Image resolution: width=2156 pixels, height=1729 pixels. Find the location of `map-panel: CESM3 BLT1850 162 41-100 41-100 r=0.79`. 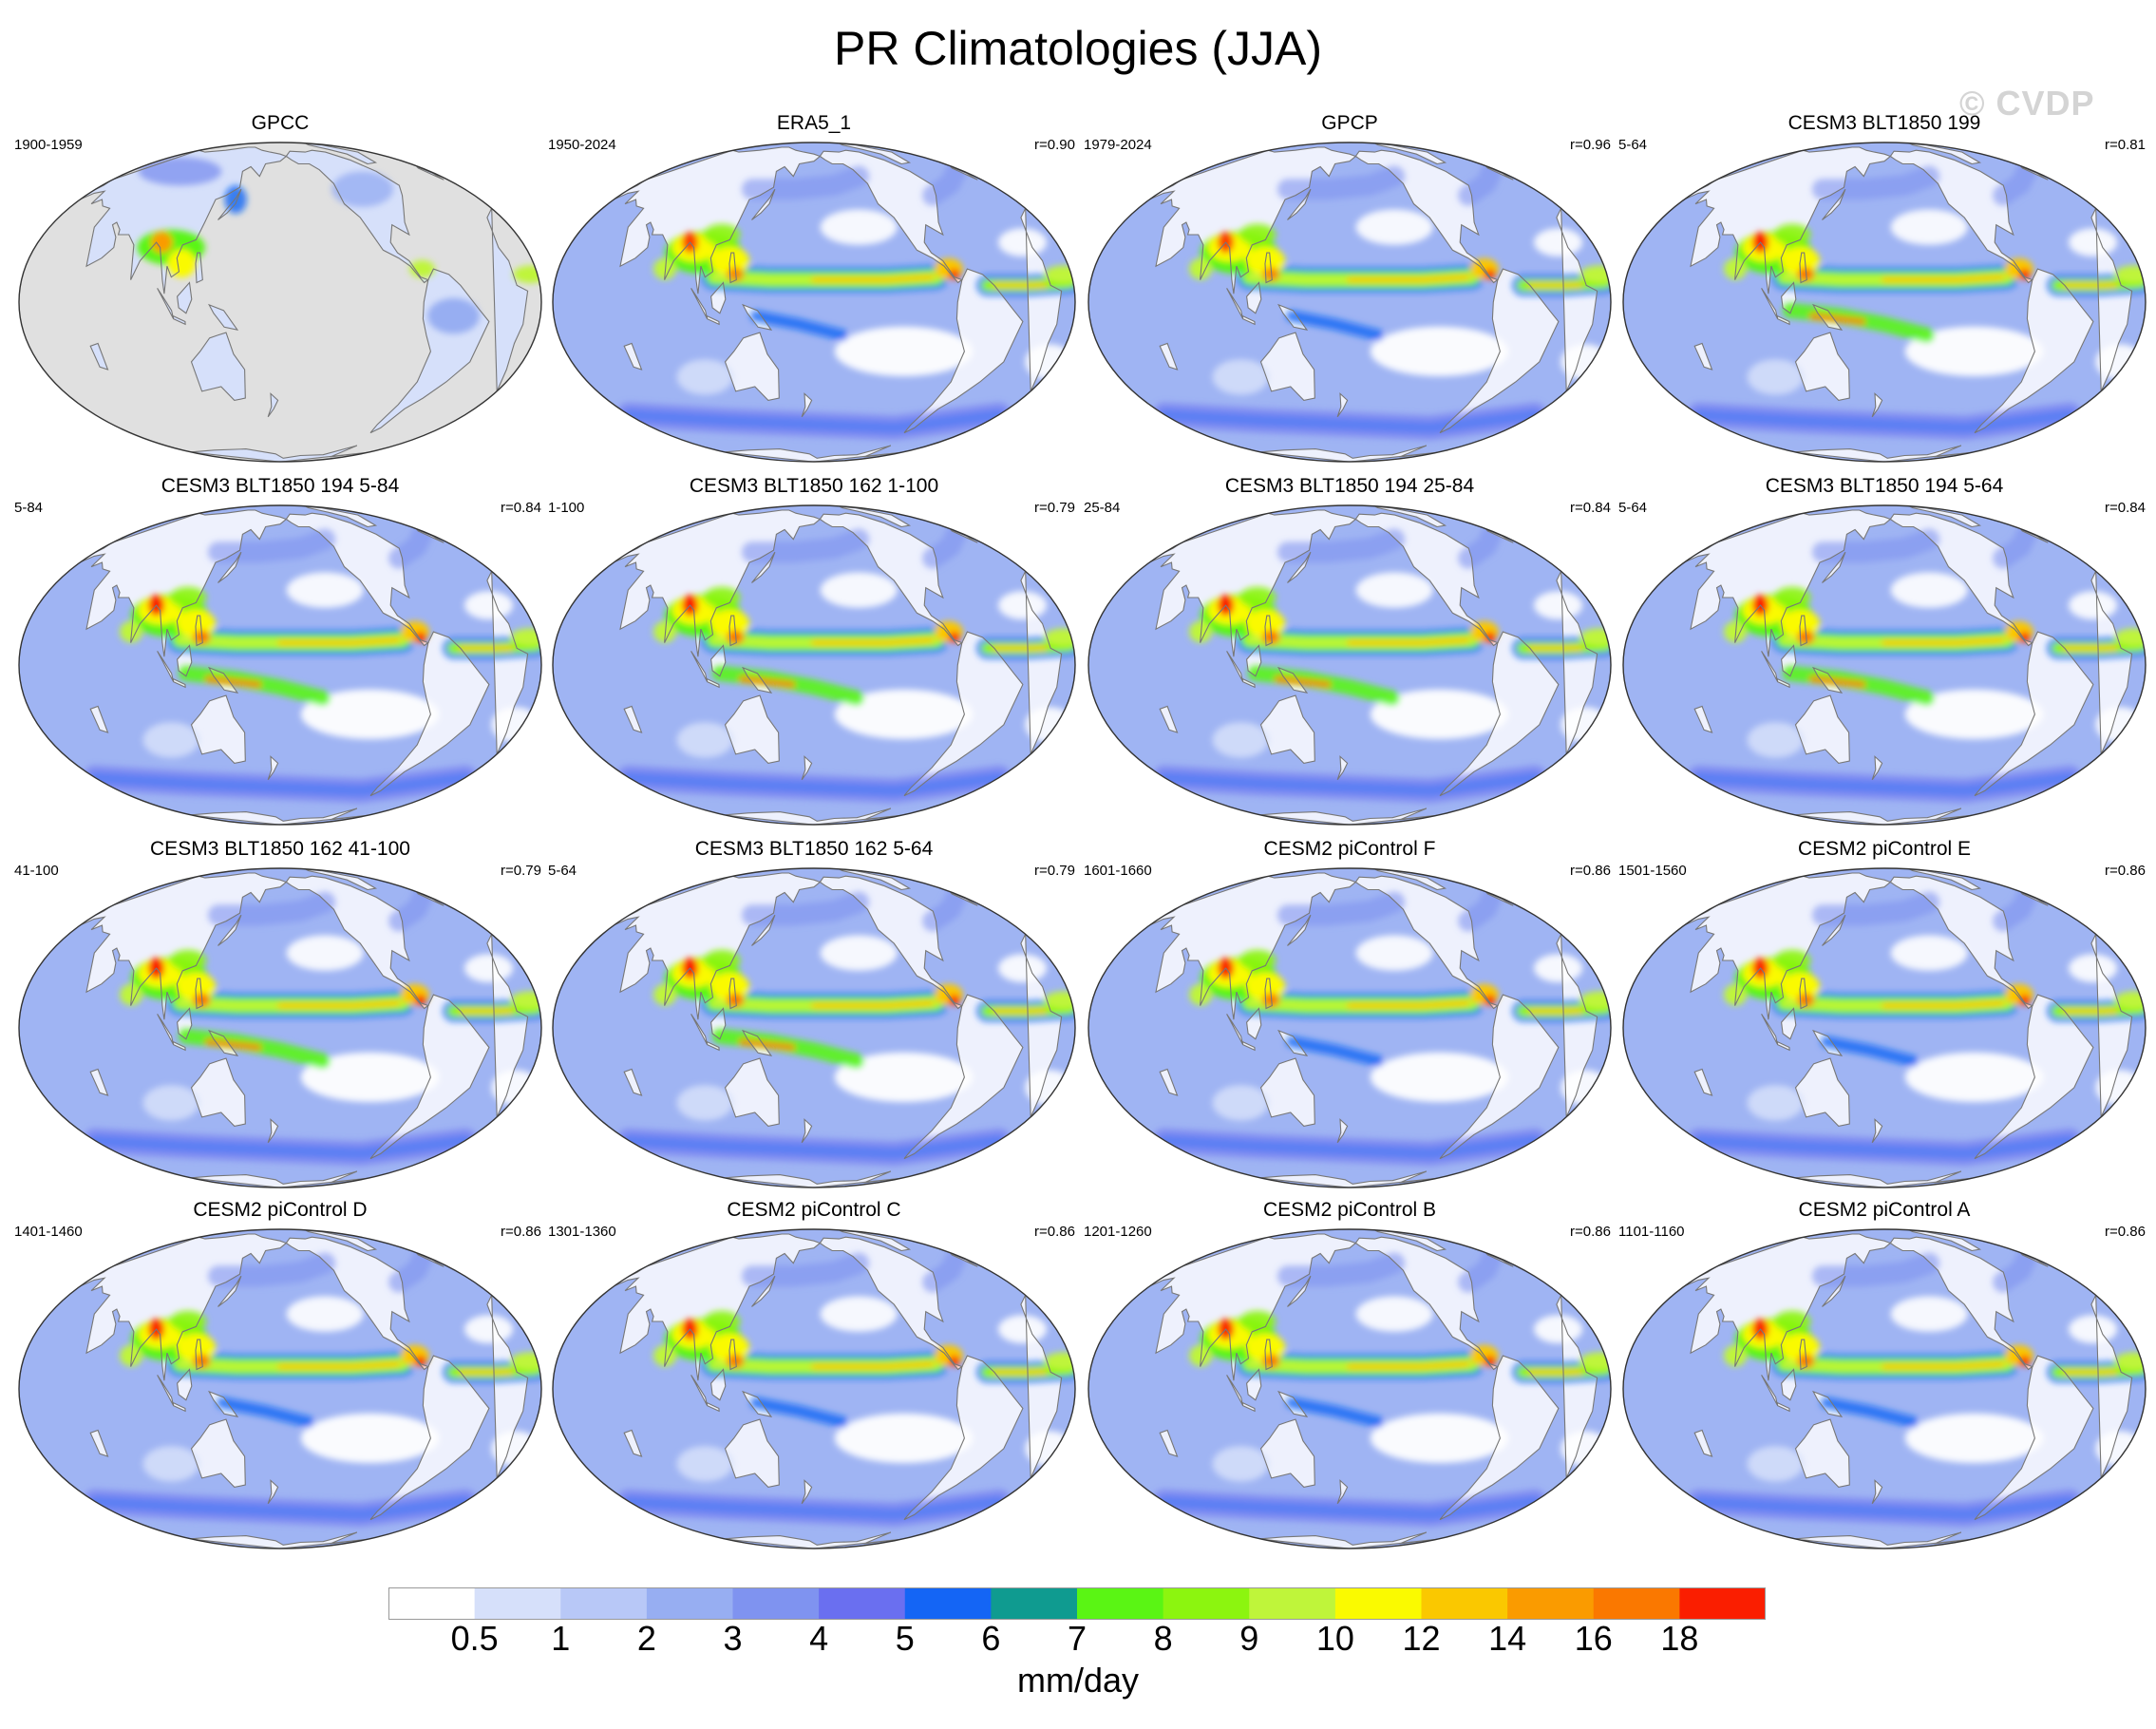

map-panel: CESM3 BLT1850 162 41-100 41-100 r=0.79 is located at coordinates (280, 1016).